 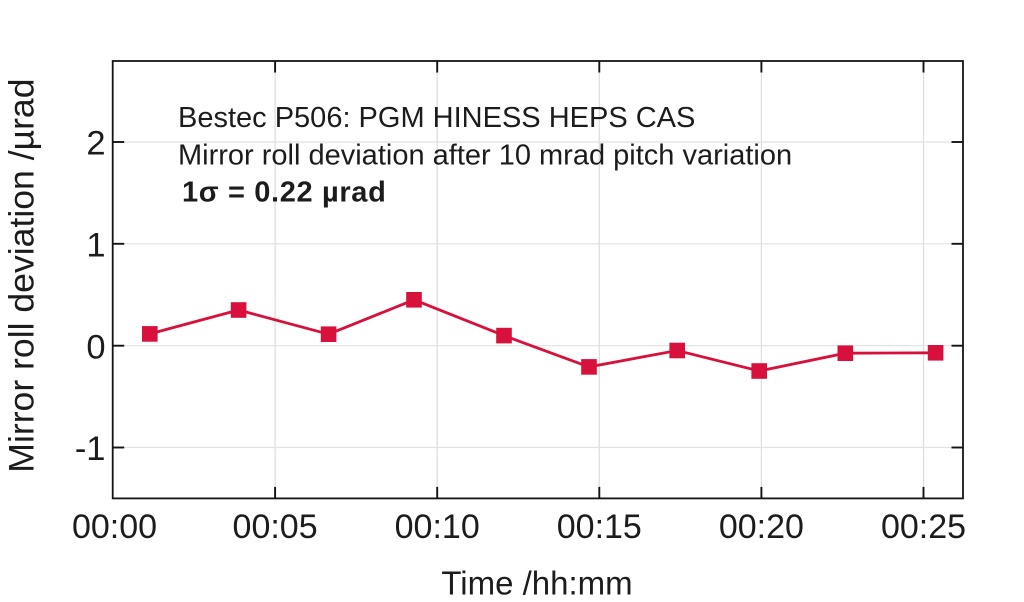 I want to click on svg-text: 00:00, so click(x=114, y=527).